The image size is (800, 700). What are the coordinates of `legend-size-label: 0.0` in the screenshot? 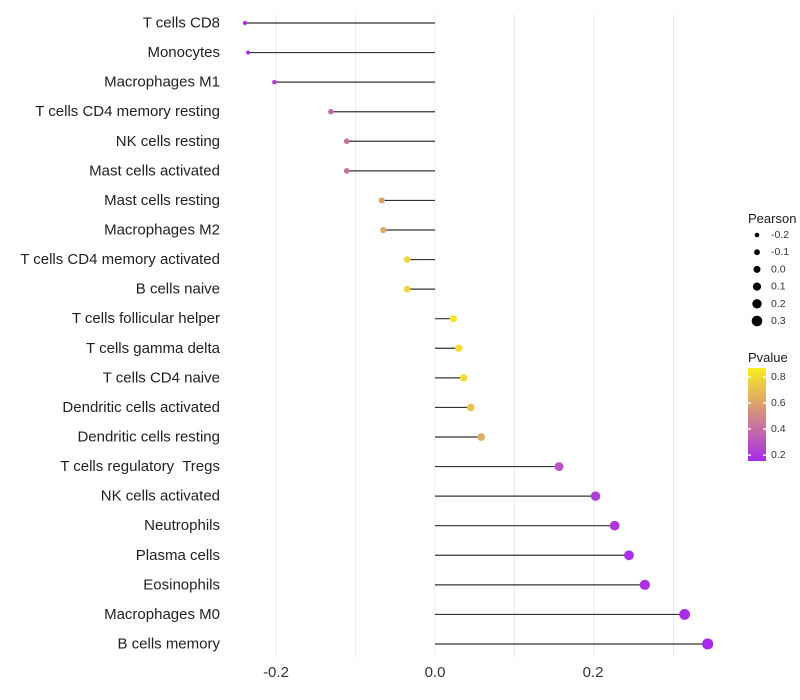 It's located at (778, 269).